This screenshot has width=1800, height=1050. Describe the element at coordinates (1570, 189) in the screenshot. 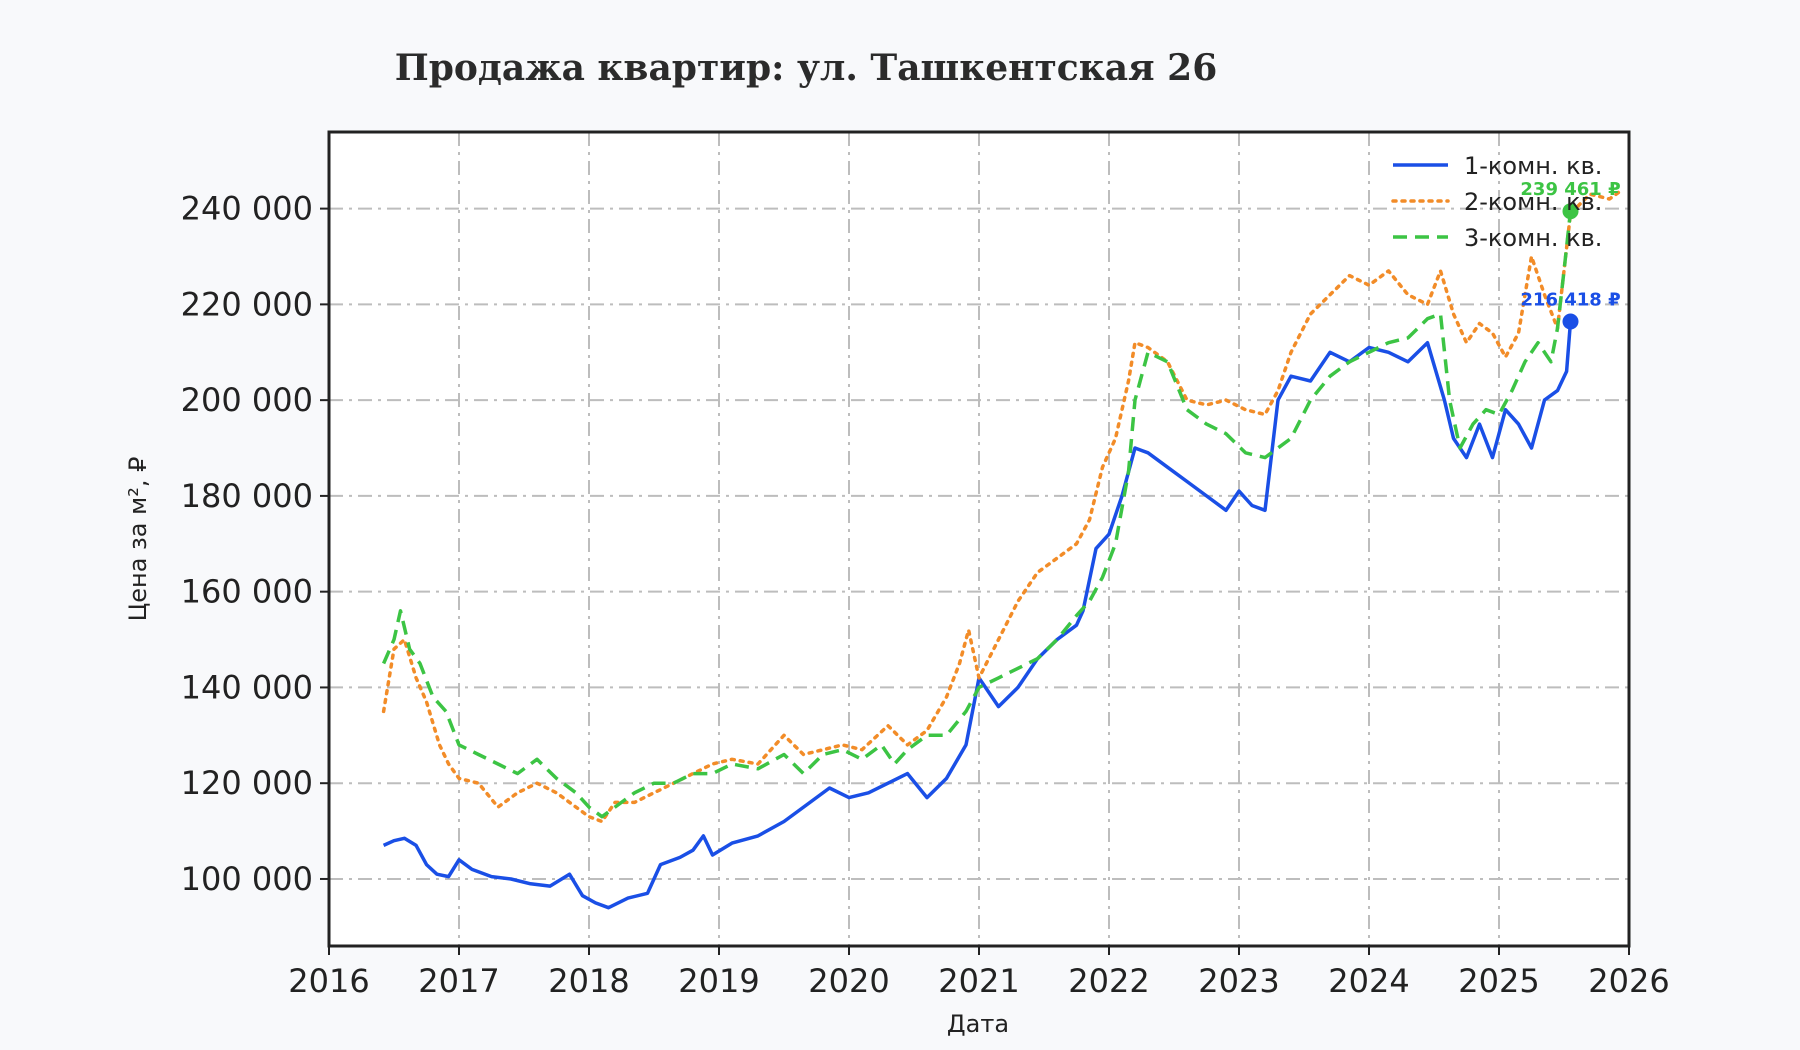

I see `end-value-label: 239 461 ₽` at that location.